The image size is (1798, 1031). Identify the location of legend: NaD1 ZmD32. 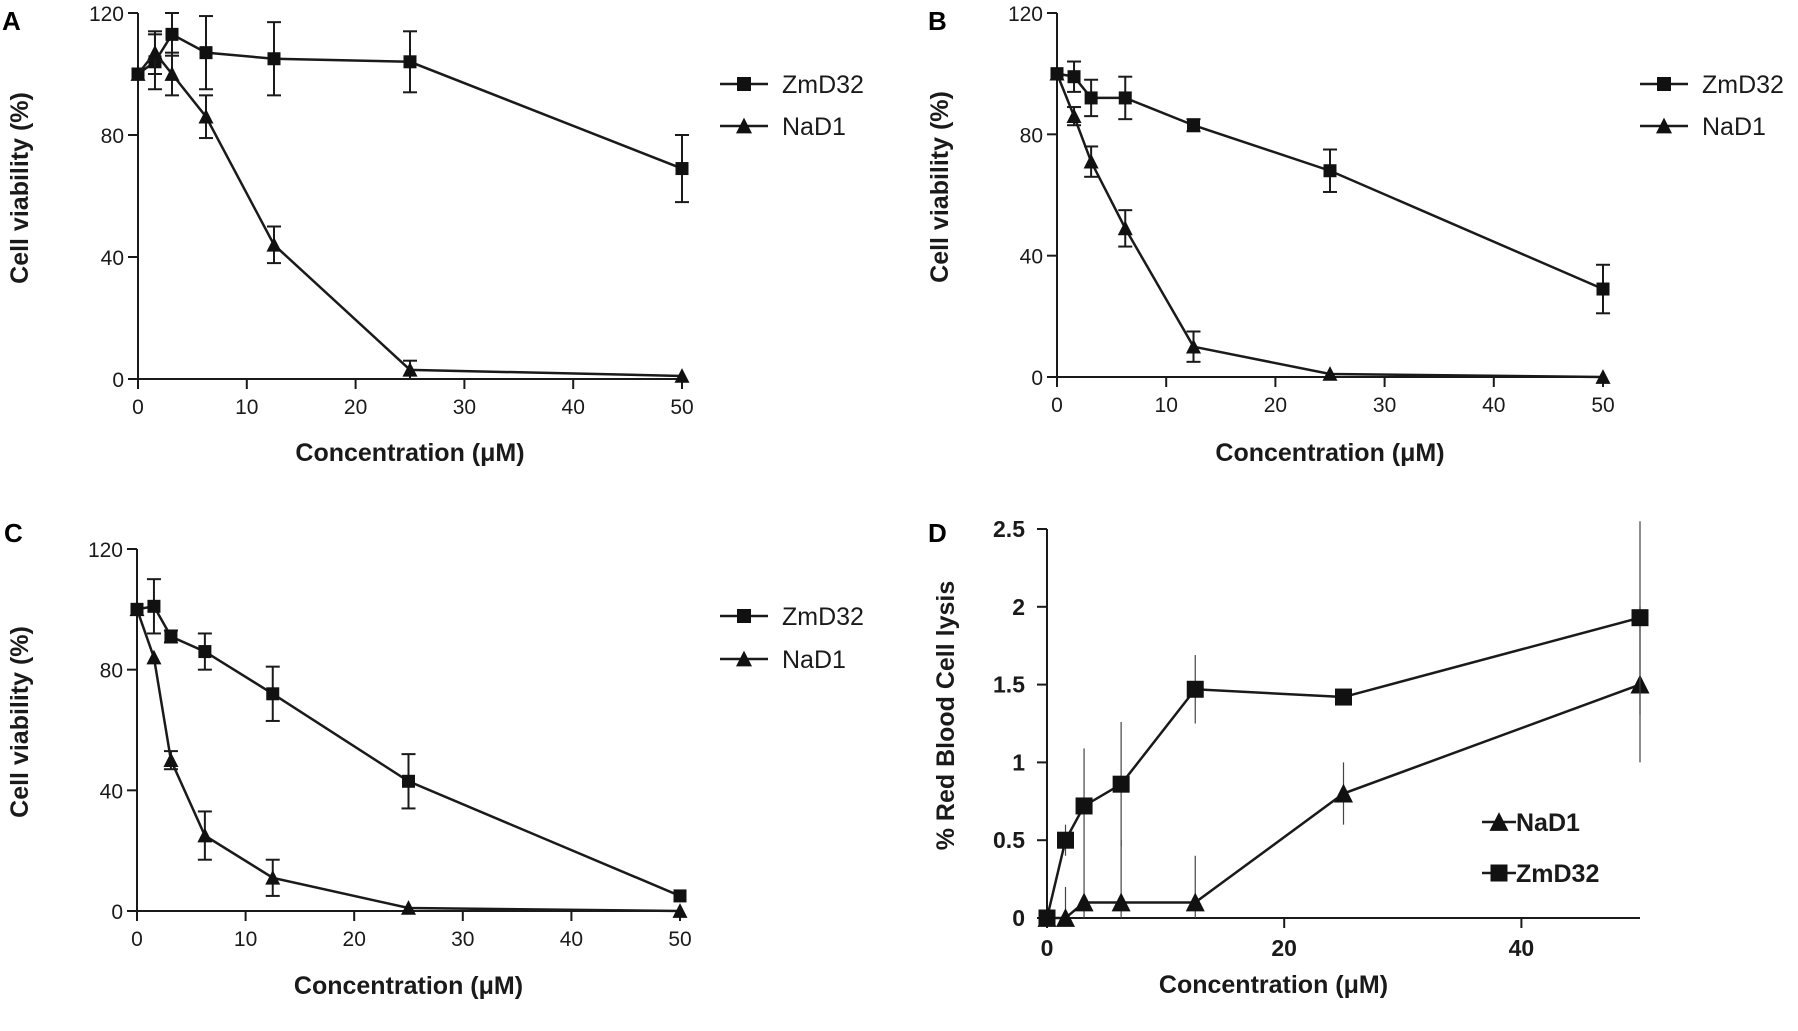
(1540, 848).